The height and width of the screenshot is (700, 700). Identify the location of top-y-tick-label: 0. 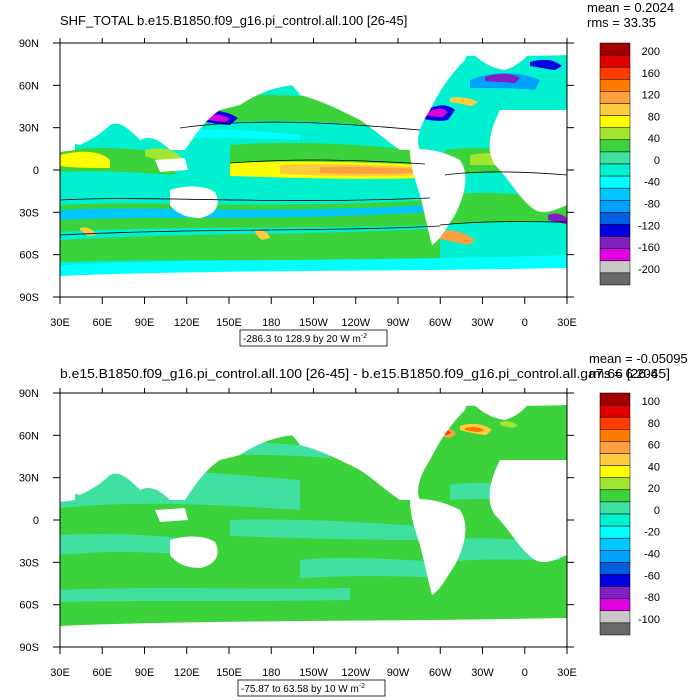
(36, 171).